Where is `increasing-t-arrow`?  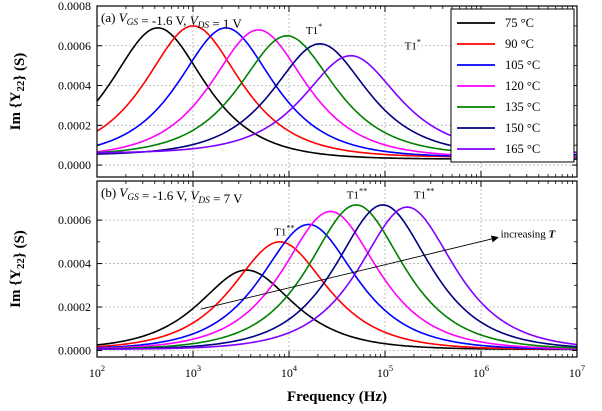
increasing-t-arrow is located at coordinates (349, 272).